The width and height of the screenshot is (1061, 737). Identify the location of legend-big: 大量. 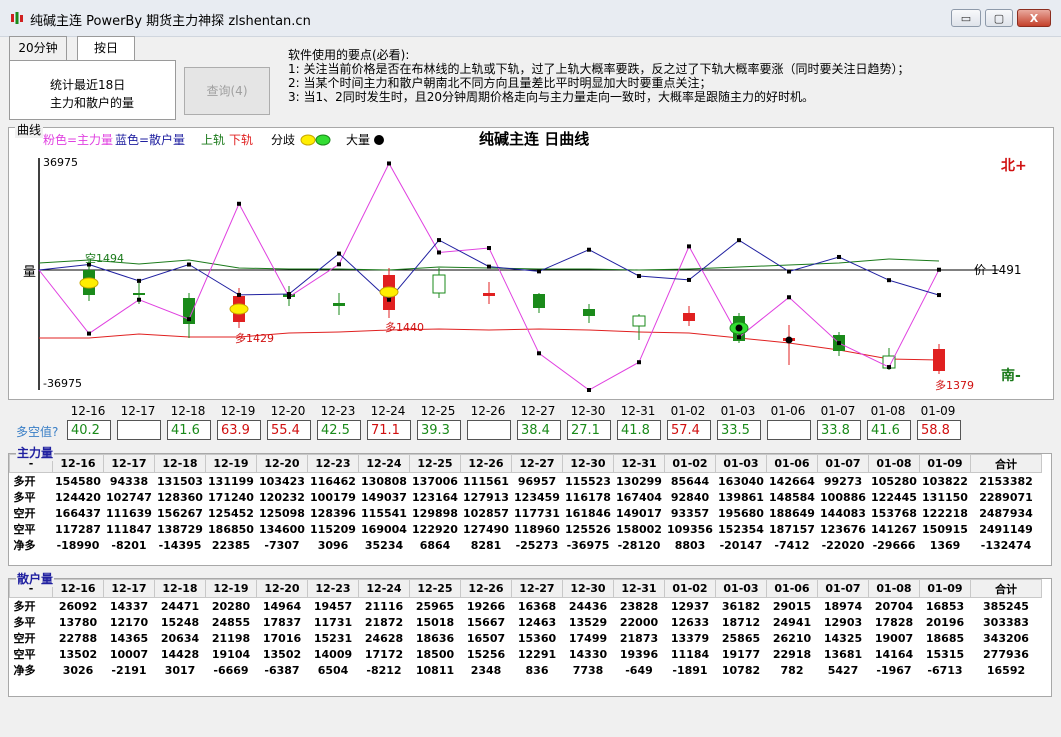
(358, 140).